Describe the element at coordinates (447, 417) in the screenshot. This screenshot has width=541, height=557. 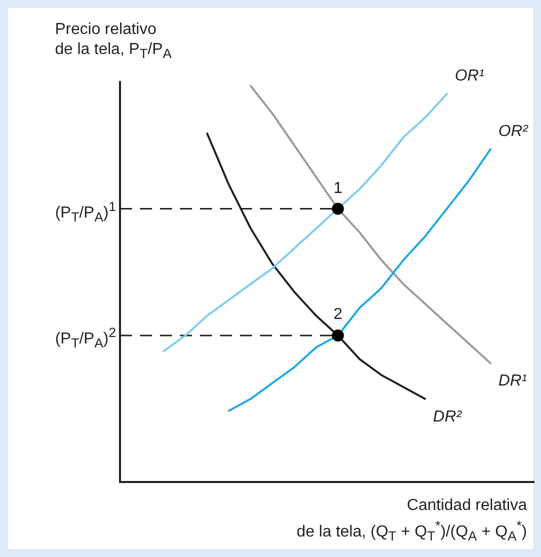
I see `series-label: DR²` at that location.